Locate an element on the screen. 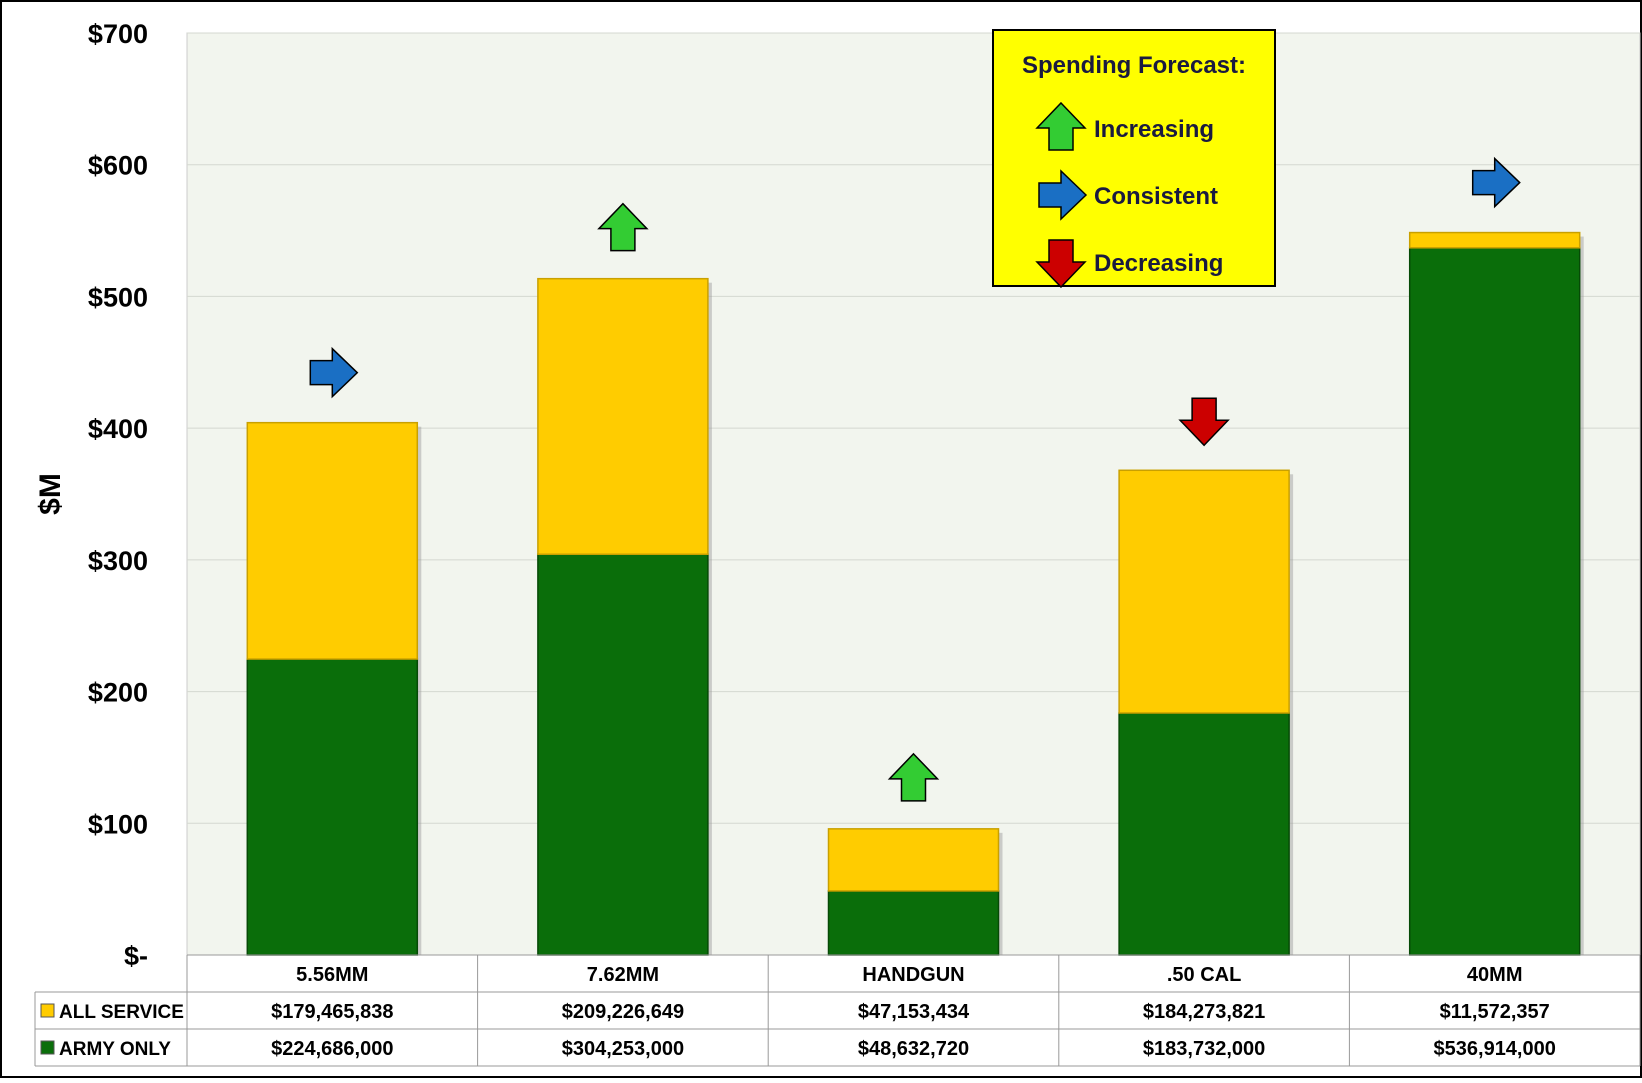 This screenshot has width=1642, height=1083. y-axis-title: $M is located at coordinates (50, 494).